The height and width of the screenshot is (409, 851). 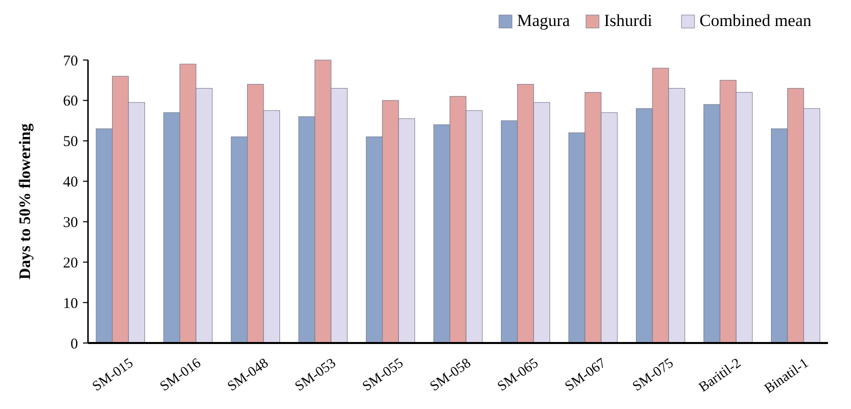 What do you see at coordinates (70, 182) in the screenshot?
I see `y-tick-label: 40` at bounding box center [70, 182].